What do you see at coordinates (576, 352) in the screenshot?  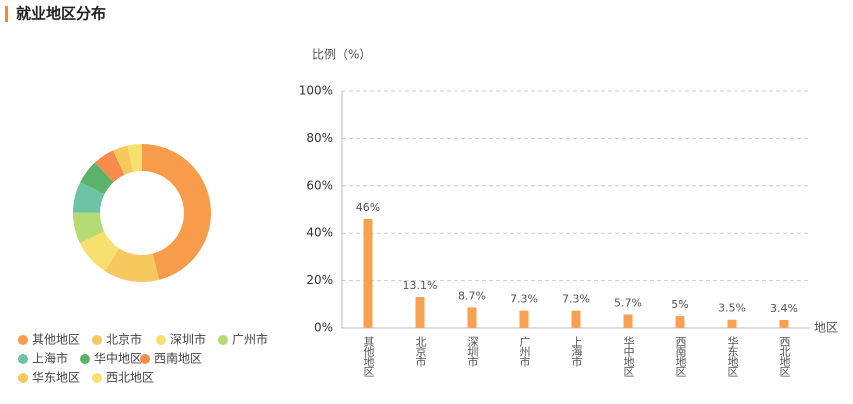 I see `x-tick-label: 上海市` at bounding box center [576, 352].